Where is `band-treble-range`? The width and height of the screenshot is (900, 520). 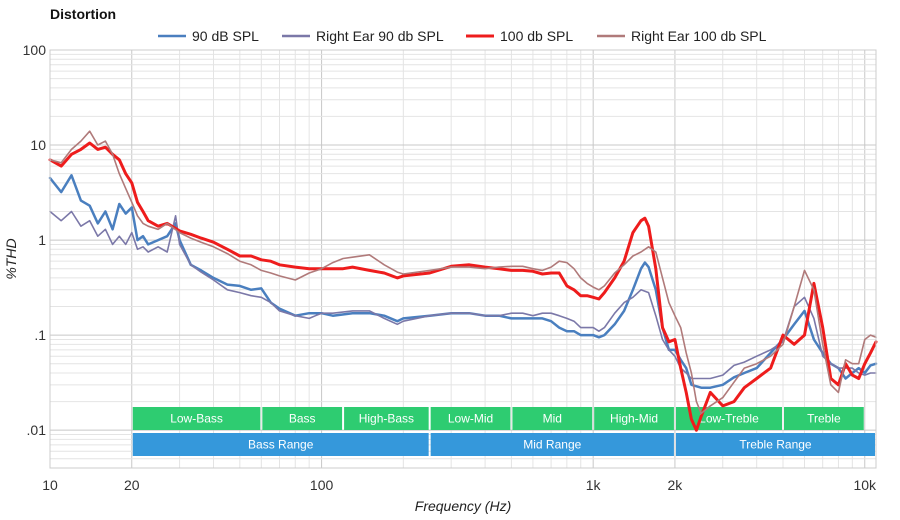 band-treble-range is located at coordinates (775, 444).